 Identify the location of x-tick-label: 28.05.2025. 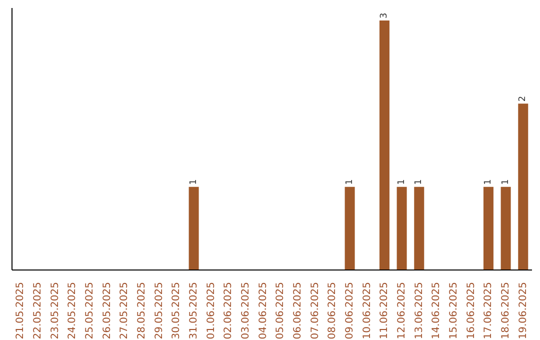
(142, 311).